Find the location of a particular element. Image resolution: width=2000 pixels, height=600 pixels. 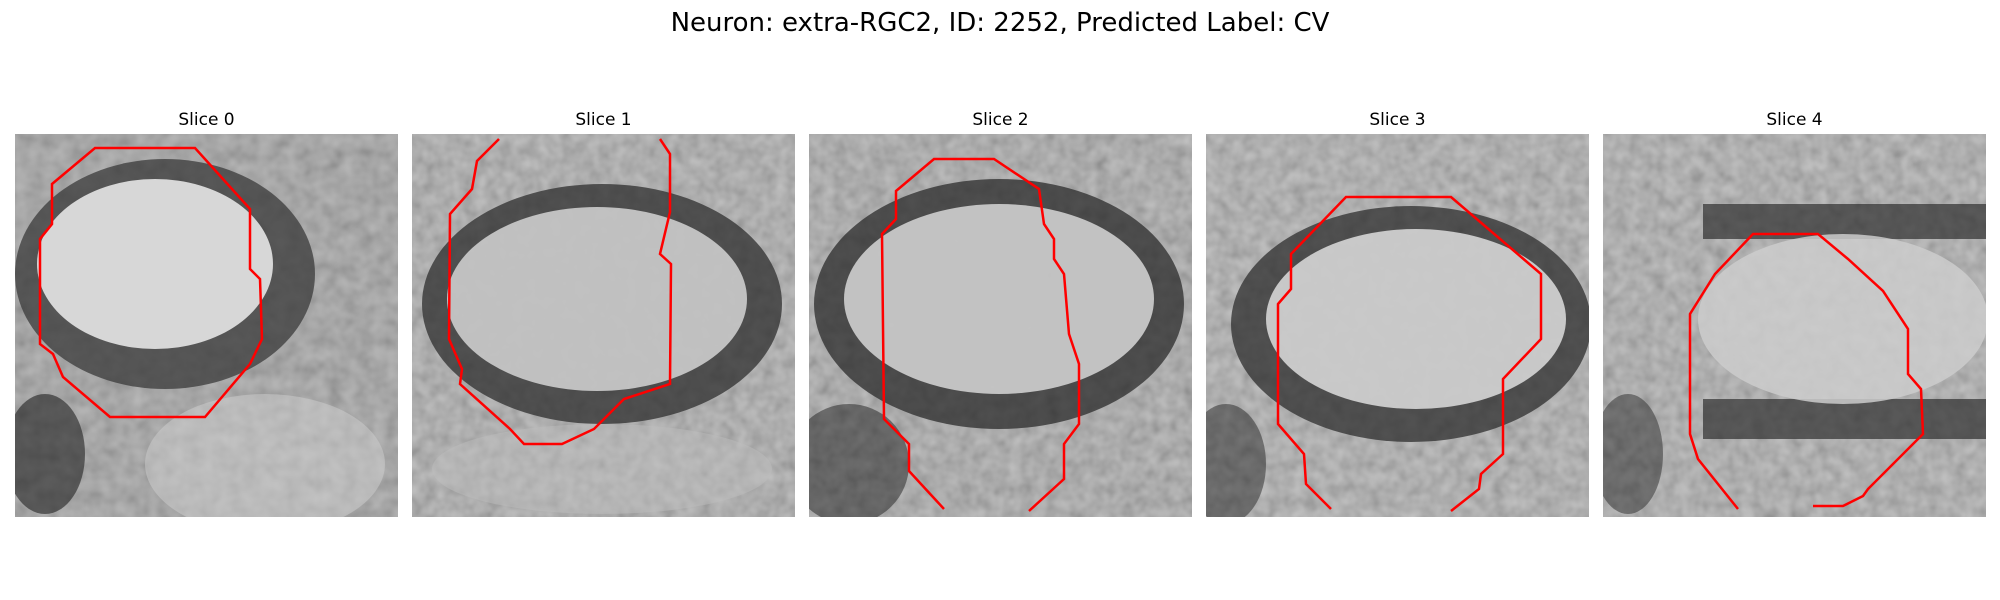

slice-panel-2: Slice 2 is located at coordinates (1000, 313).